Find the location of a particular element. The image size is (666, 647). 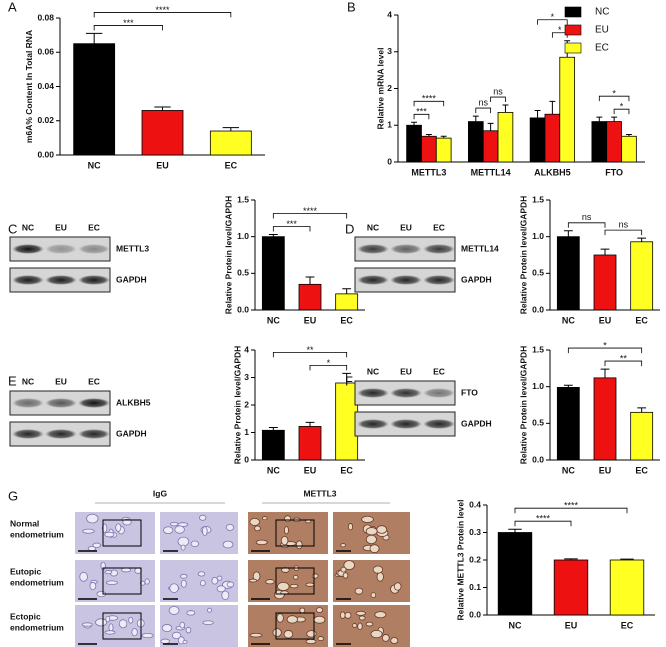

y-tick-label: 0.4 is located at coordinates (475, 504).